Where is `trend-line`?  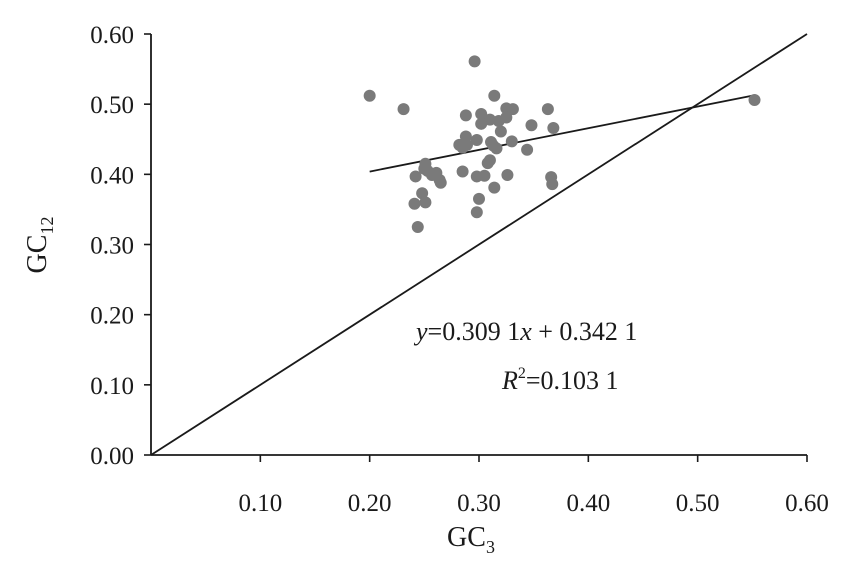
trend-line is located at coordinates (562, 133).